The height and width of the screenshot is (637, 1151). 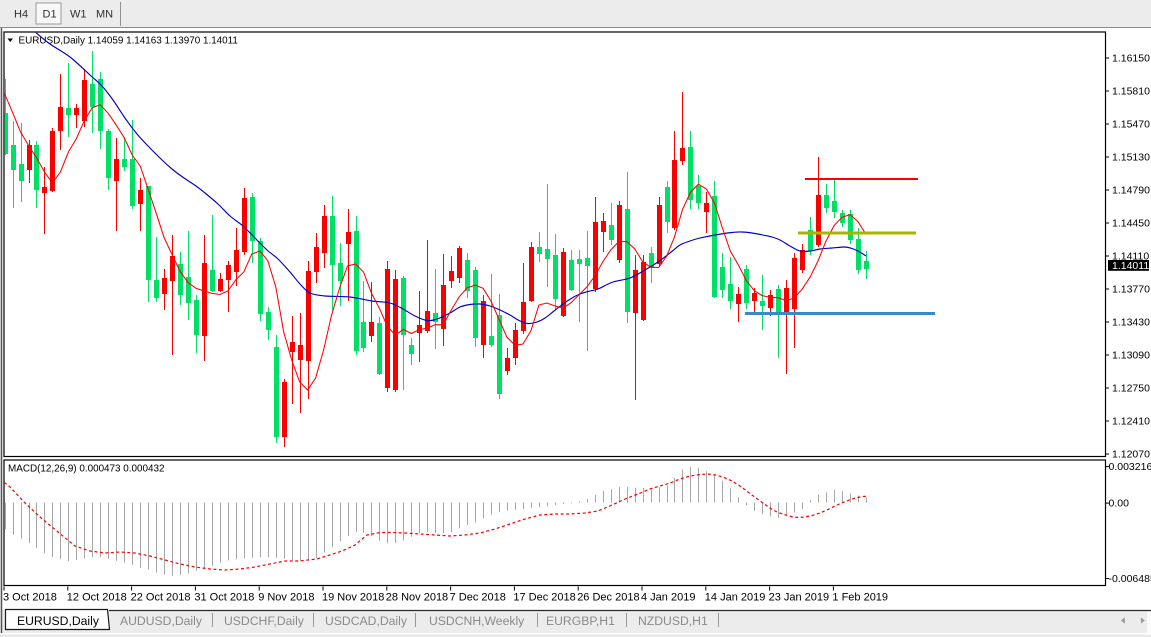 What do you see at coordinates (1131, 356) in the screenshot?
I see `svg-text: 1.13090` at bounding box center [1131, 356].